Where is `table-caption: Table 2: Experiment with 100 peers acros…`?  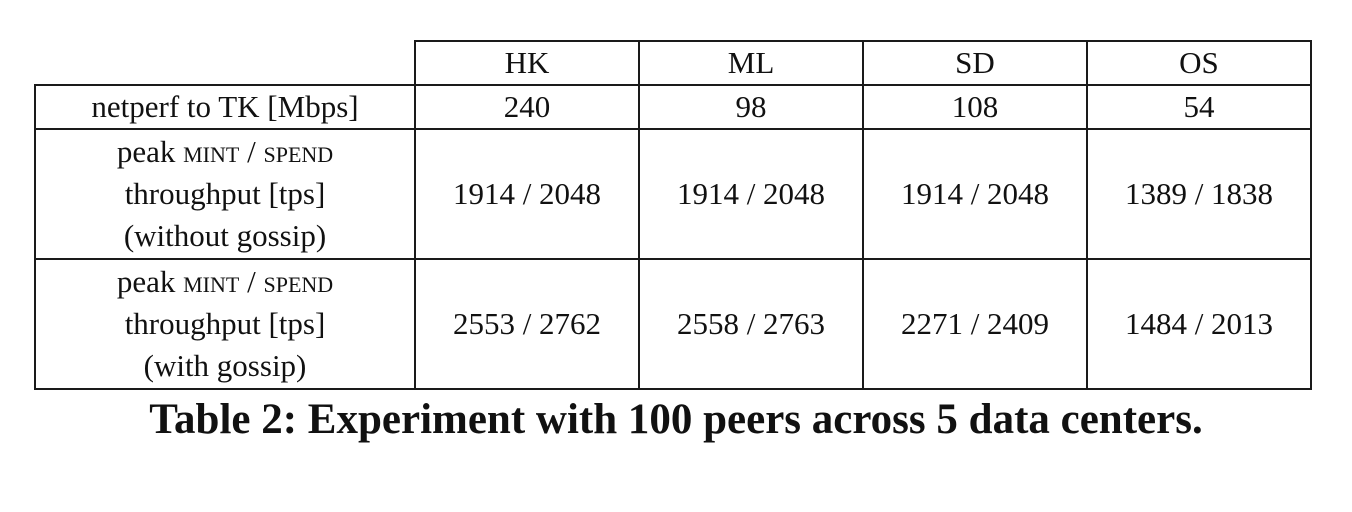
table-caption: Table 2: Experiment with 100 peers acros… is located at coordinates (676, 419).